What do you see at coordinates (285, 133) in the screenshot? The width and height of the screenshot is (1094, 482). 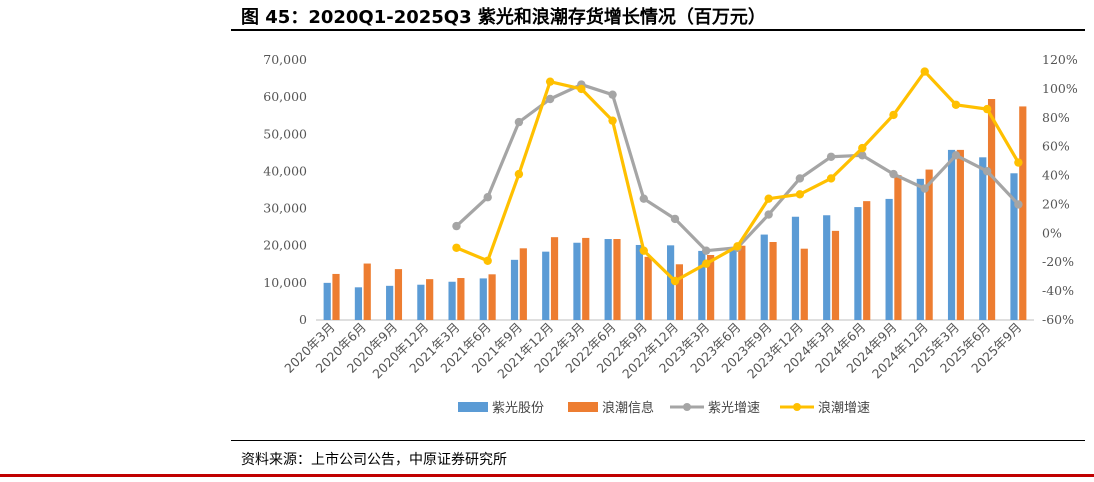 I see `y-left-tick-label: 50,000` at bounding box center [285, 133].